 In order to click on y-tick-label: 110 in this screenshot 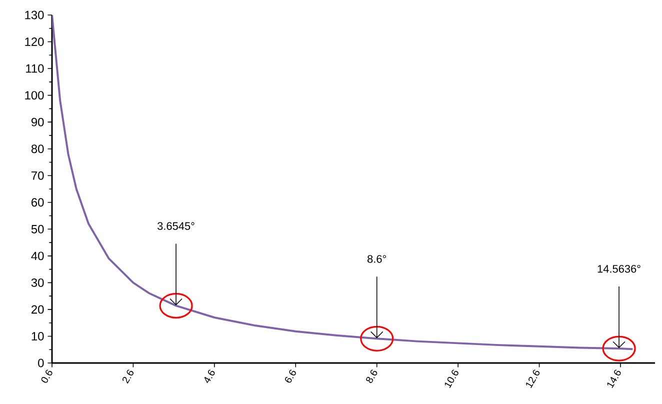, I will do `click(35, 68)`.